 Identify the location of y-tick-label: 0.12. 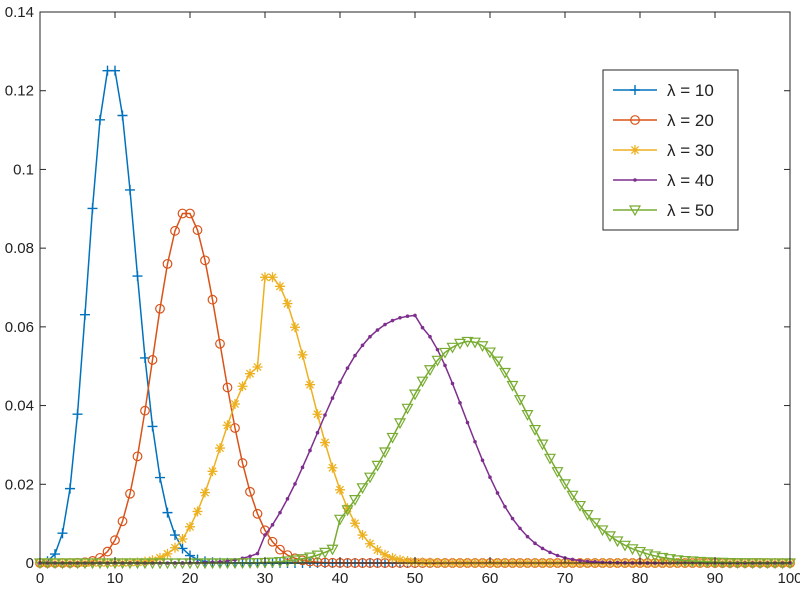
(19, 91).